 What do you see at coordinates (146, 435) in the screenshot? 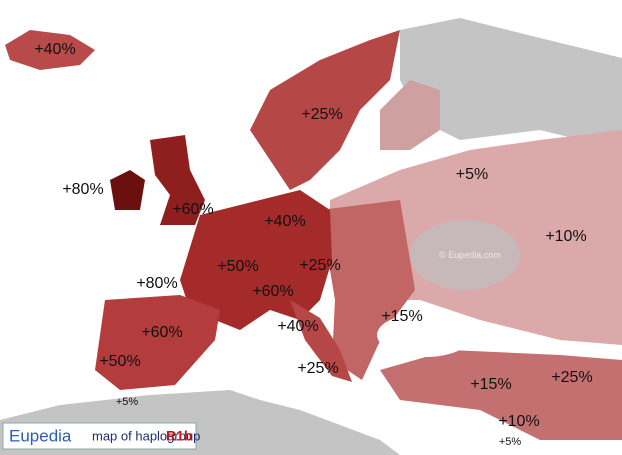
I see `legend-text: map of haplogroup` at bounding box center [146, 435].